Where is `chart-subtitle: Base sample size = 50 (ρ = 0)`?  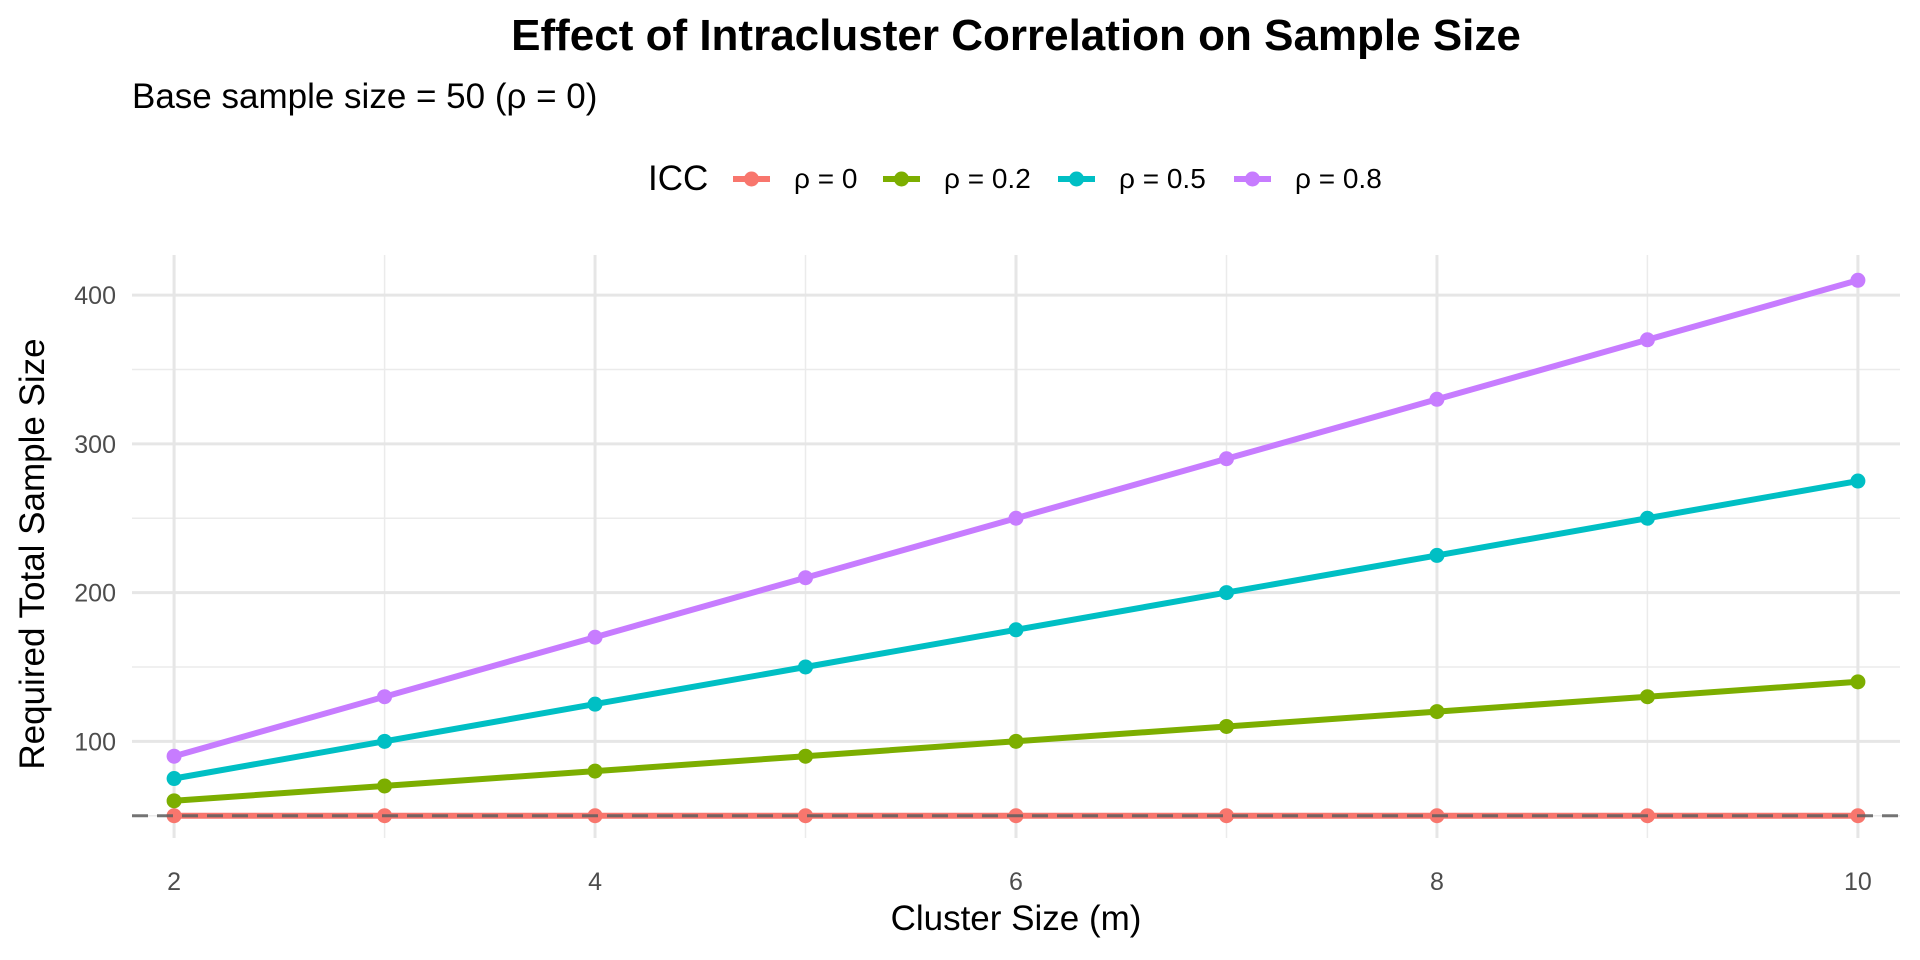 chart-subtitle: Base sample size = 50 (ρ = 0) is located at coordinates (364, 96).